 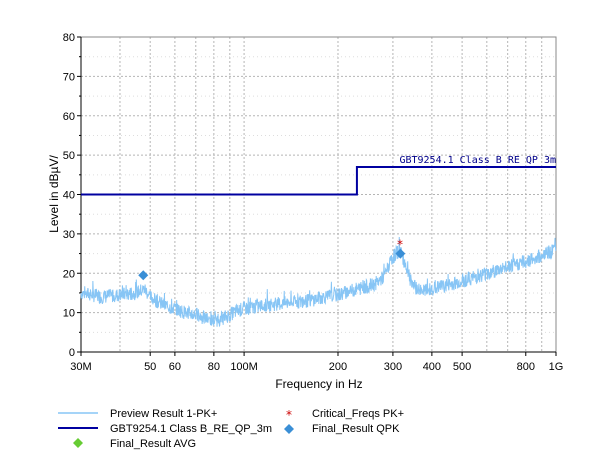 I want to click on legend-swatch-qpk, so click(x=289, y=429).